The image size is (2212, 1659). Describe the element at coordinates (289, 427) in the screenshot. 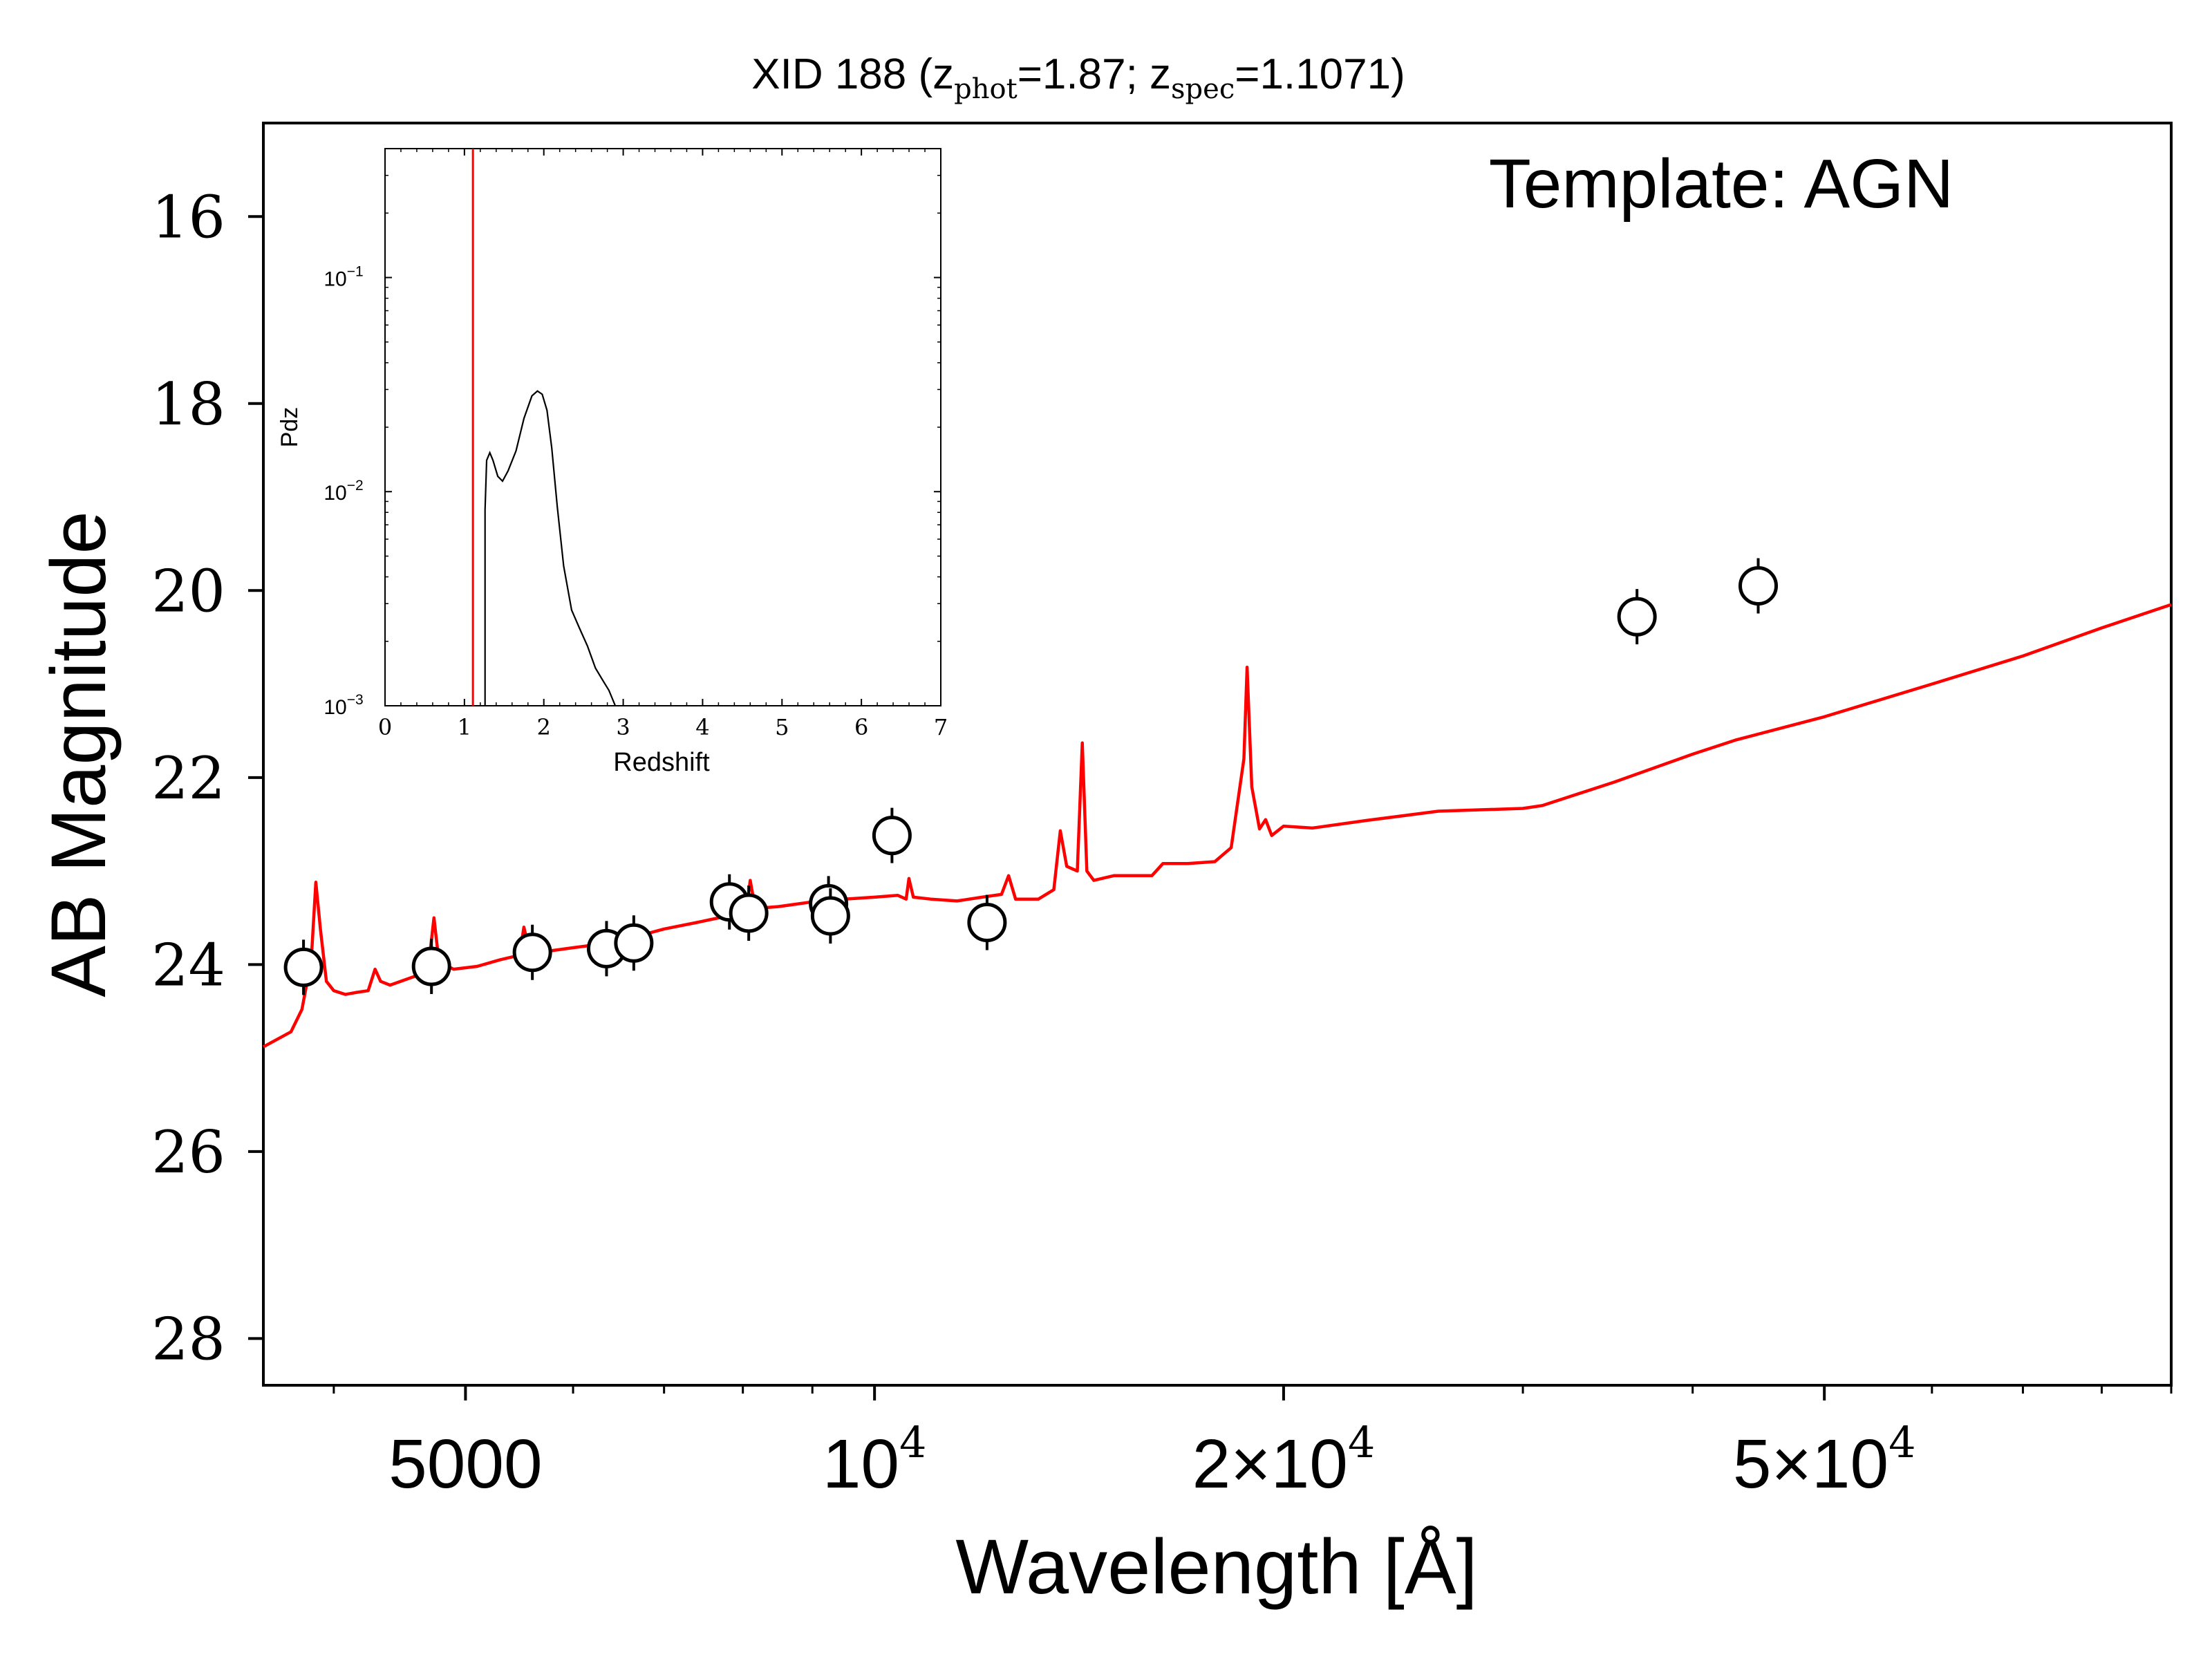

I see `inset-y-label: Pdz` at that location.